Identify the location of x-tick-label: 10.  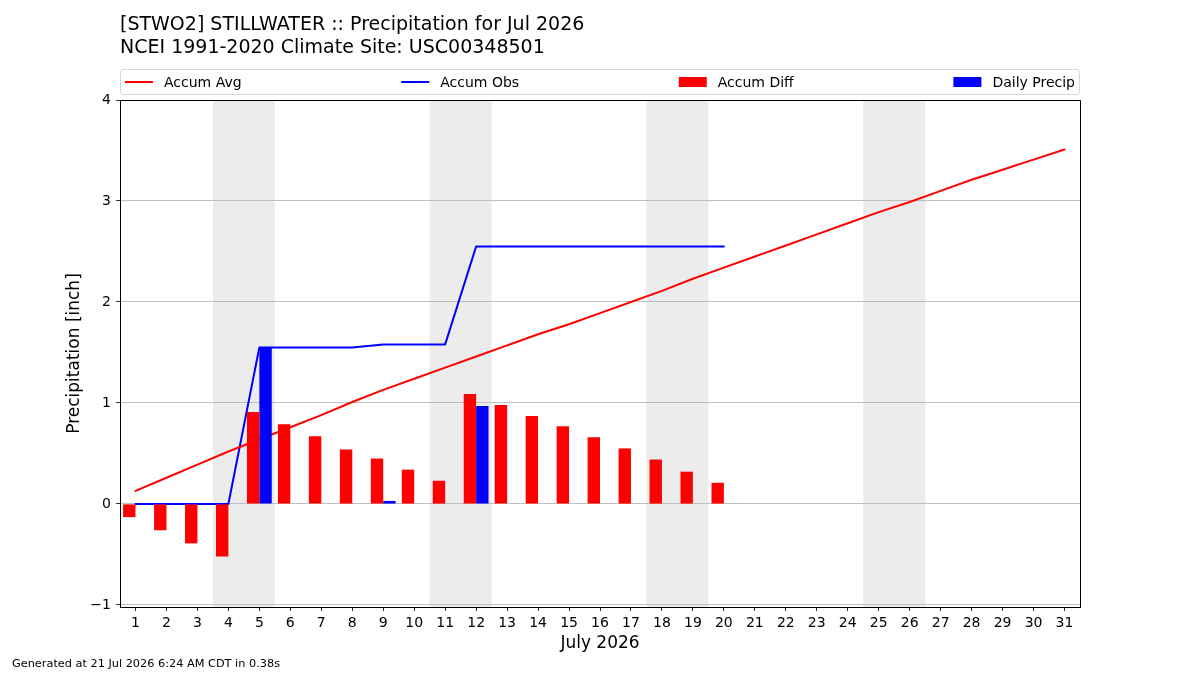
(414, 622).